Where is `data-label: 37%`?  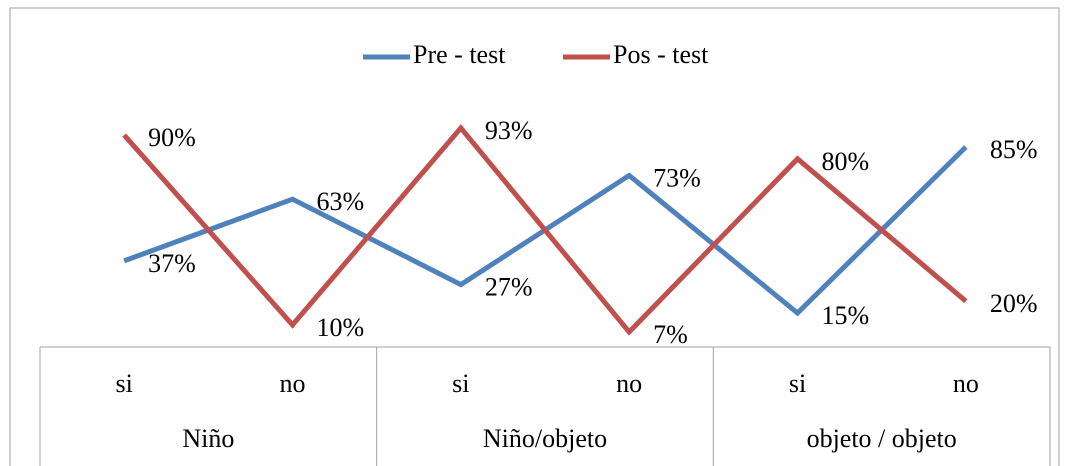 data-label: 37% is located at coordinates (172, 263).